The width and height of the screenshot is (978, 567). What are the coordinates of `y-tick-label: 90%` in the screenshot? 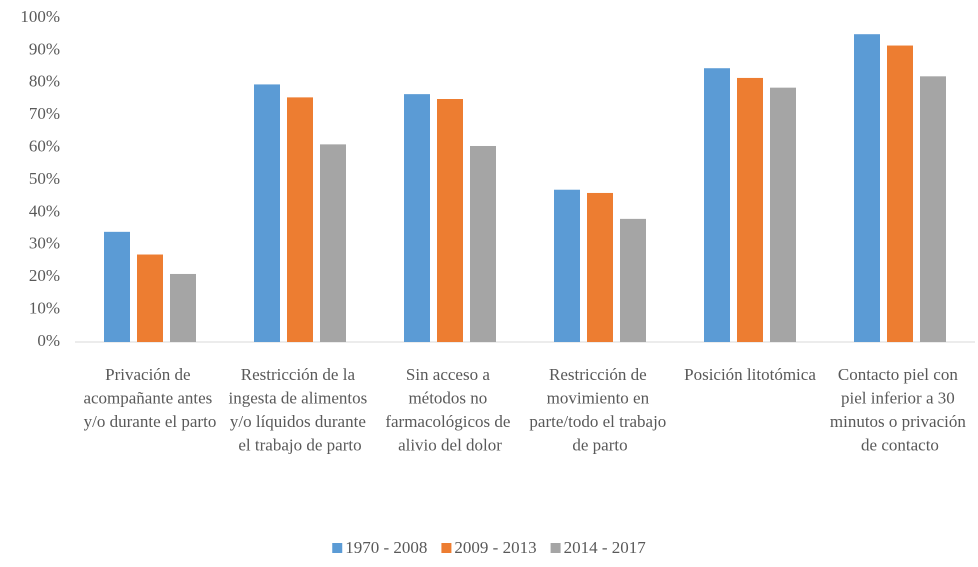 It's located at (44, 48).